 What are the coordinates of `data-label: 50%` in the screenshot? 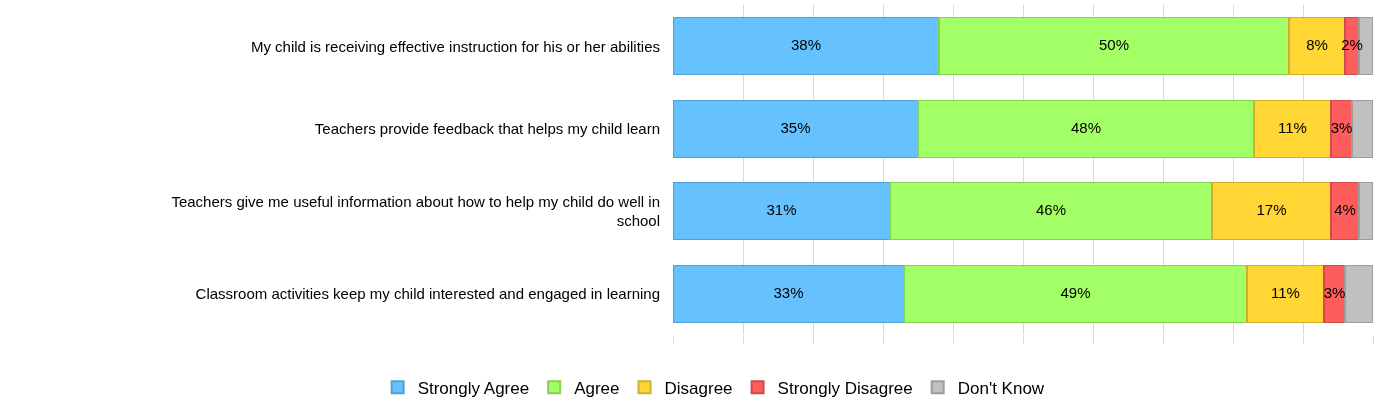 It's located at (1114, 44).